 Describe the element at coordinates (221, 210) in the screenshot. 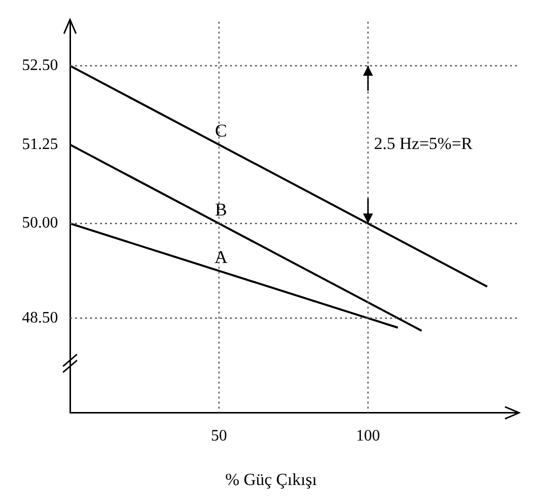

I see `series-label: B` at that location.